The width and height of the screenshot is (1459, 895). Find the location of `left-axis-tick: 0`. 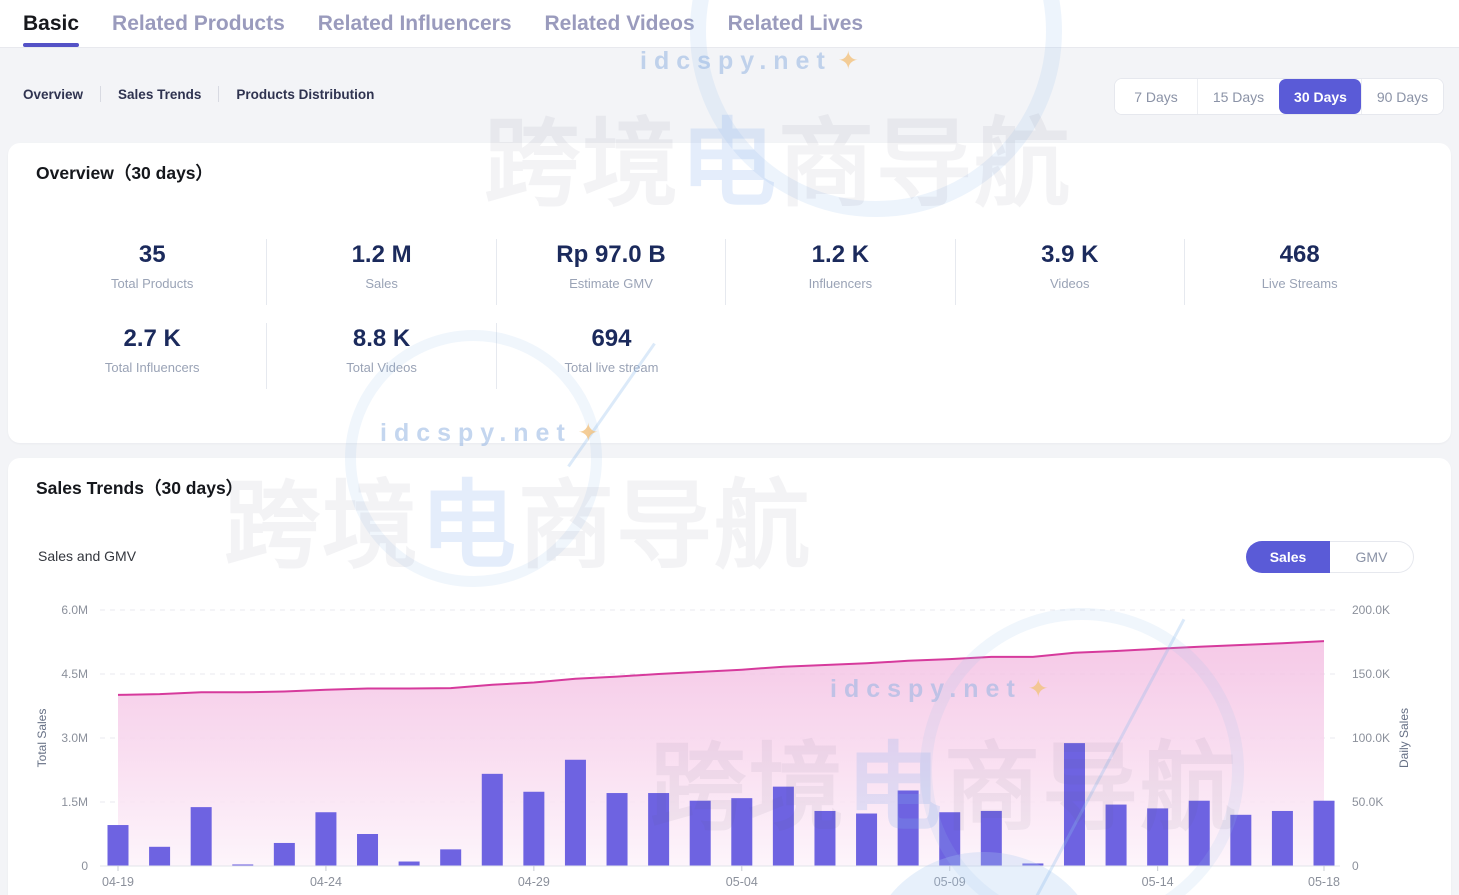

left-axis-tick: 0 is located at coordinates (84, 866).